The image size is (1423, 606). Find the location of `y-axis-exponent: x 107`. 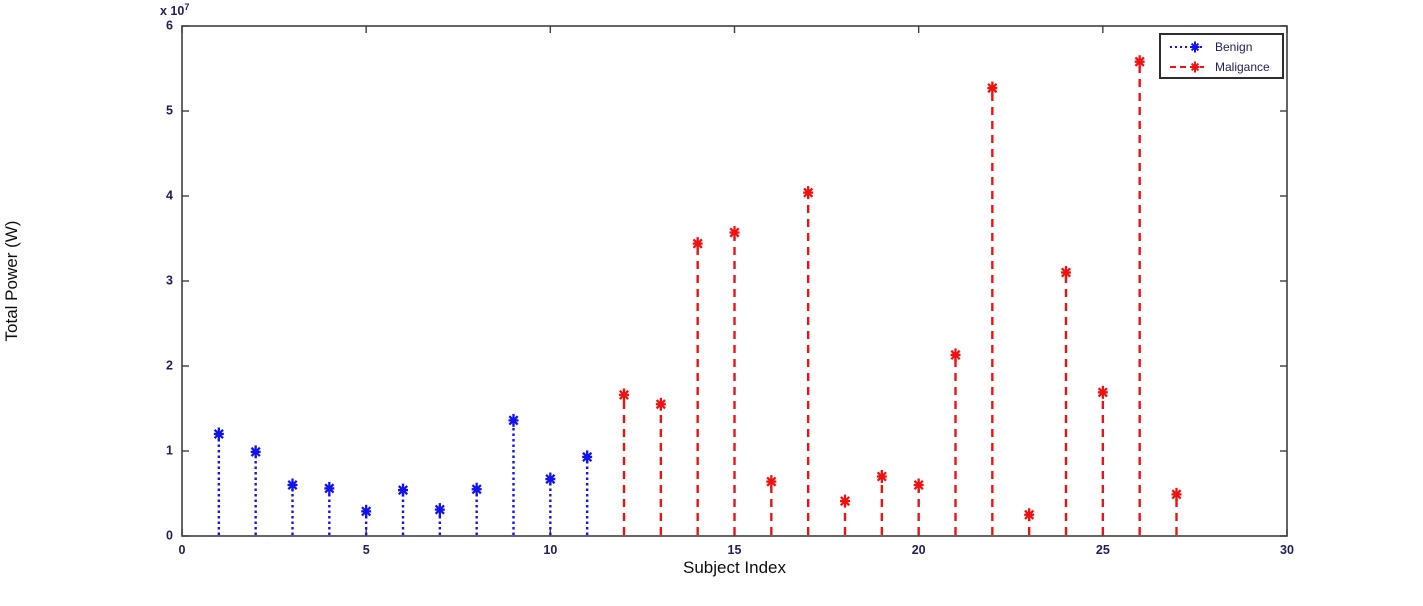

y-axis-exponent: x 107 is located at coordinates (174, 10).